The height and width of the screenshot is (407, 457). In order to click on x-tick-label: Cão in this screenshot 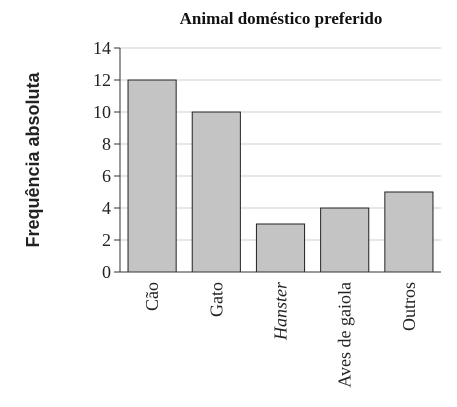, I will do `click(152, 296)`.